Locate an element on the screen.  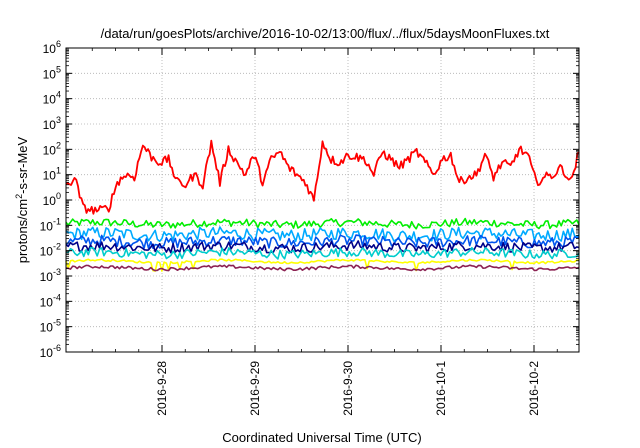
y-tick-exponent: -6 is located at coordinates (57, 348).